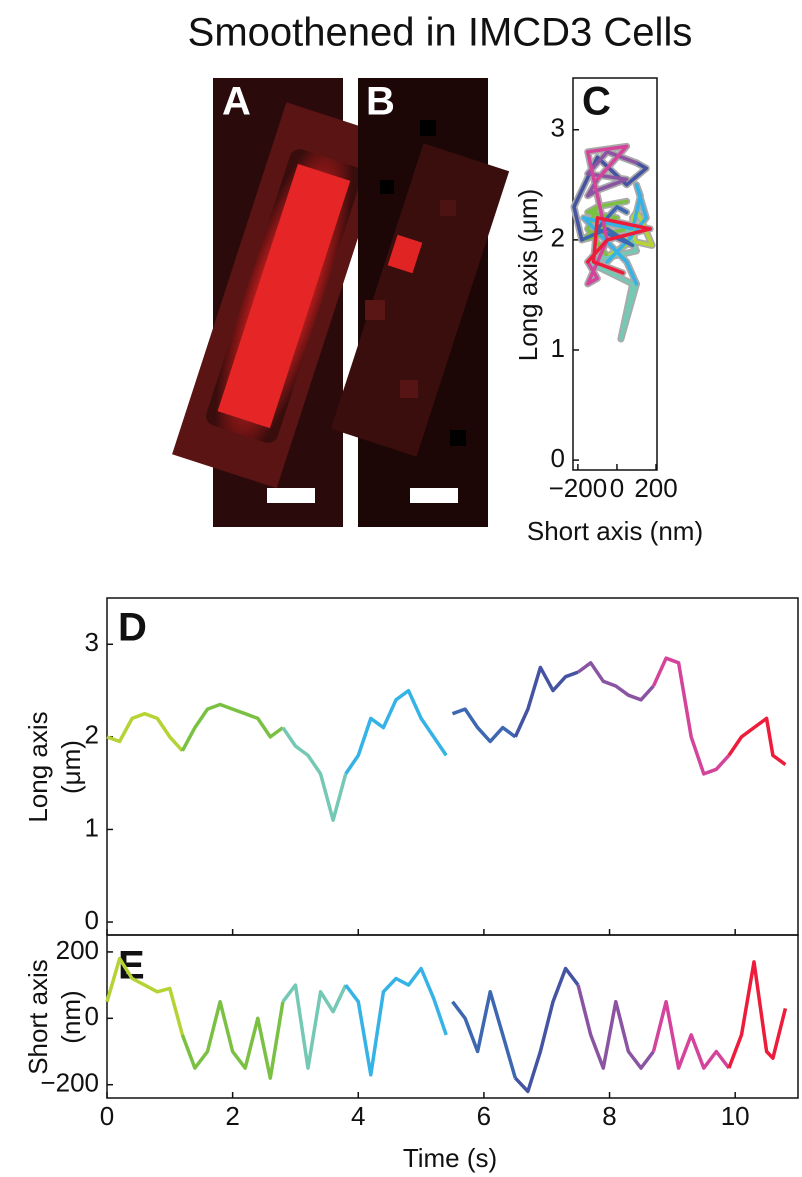 This screenshot has height=1177, width=802. Describe the element at coordinates (735, 1116) in the screenshot. I see `x-tick-label: 10` at that location.